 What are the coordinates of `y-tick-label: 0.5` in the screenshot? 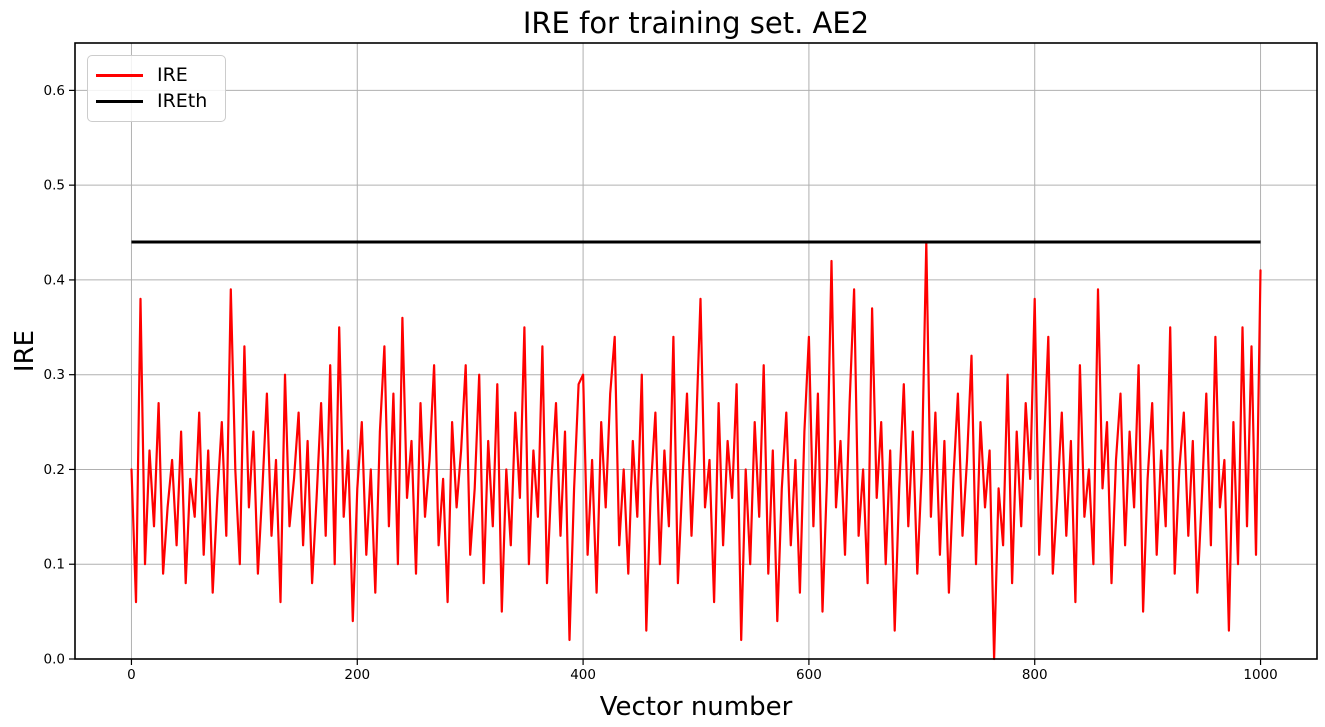 It's located at (54, 186).